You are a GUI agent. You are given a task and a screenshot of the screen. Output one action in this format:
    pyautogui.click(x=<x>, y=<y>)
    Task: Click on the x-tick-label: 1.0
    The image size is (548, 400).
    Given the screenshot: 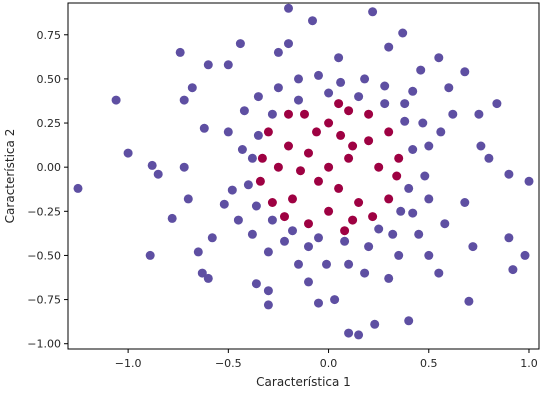 What is the action you would take?
    pyautogui.click(x=529, y=363)
    